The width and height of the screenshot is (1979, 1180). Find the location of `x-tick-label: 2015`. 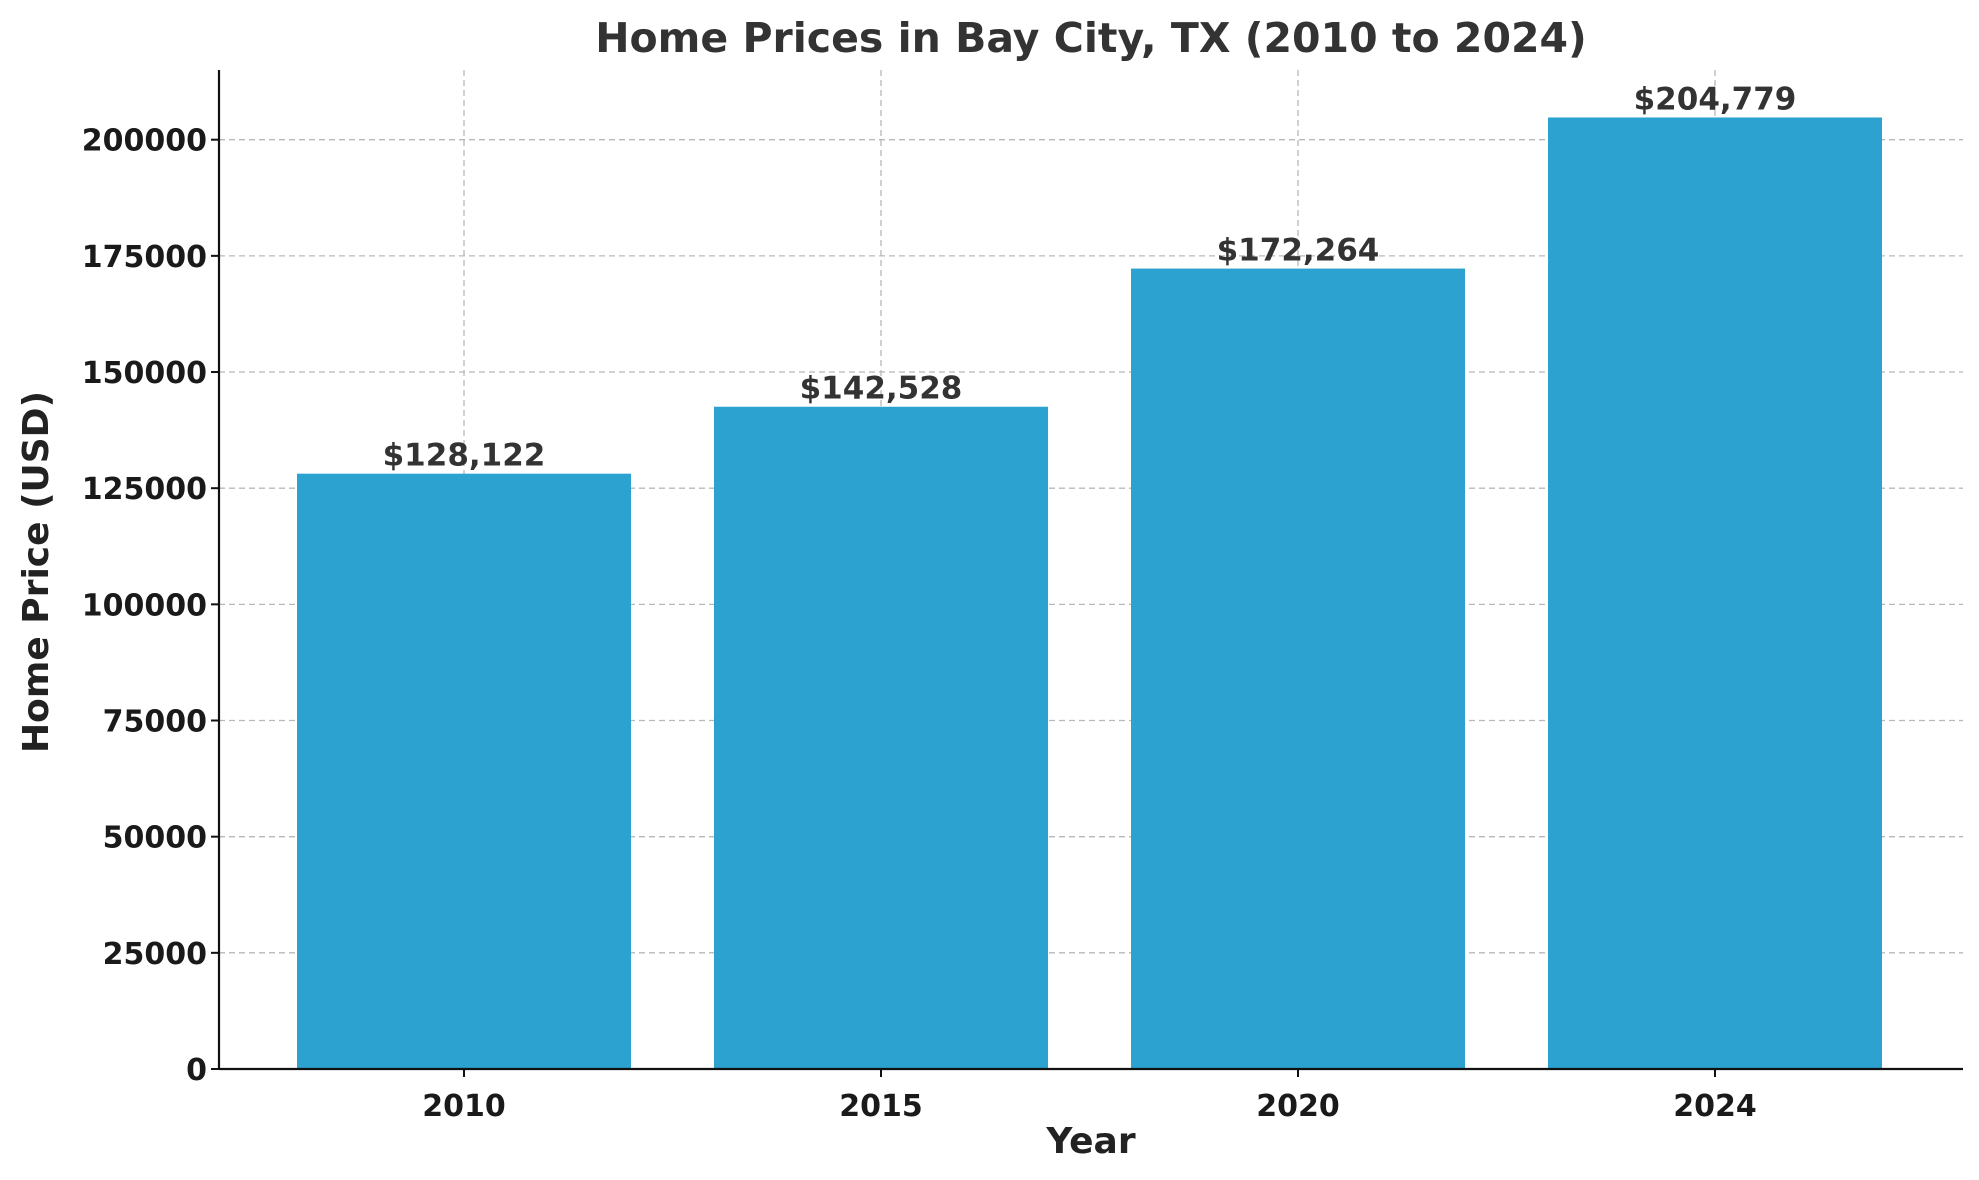

x-tick-label: 2015 is located at coordinates (881, 1106).